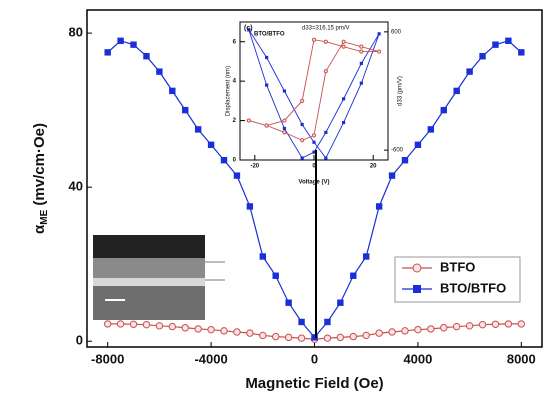 The width and height of the screenshot is (545, 400). Describe the element at coordinates (521, 358) in the screenshot. I see `x-tick-label: 8000` at that location.